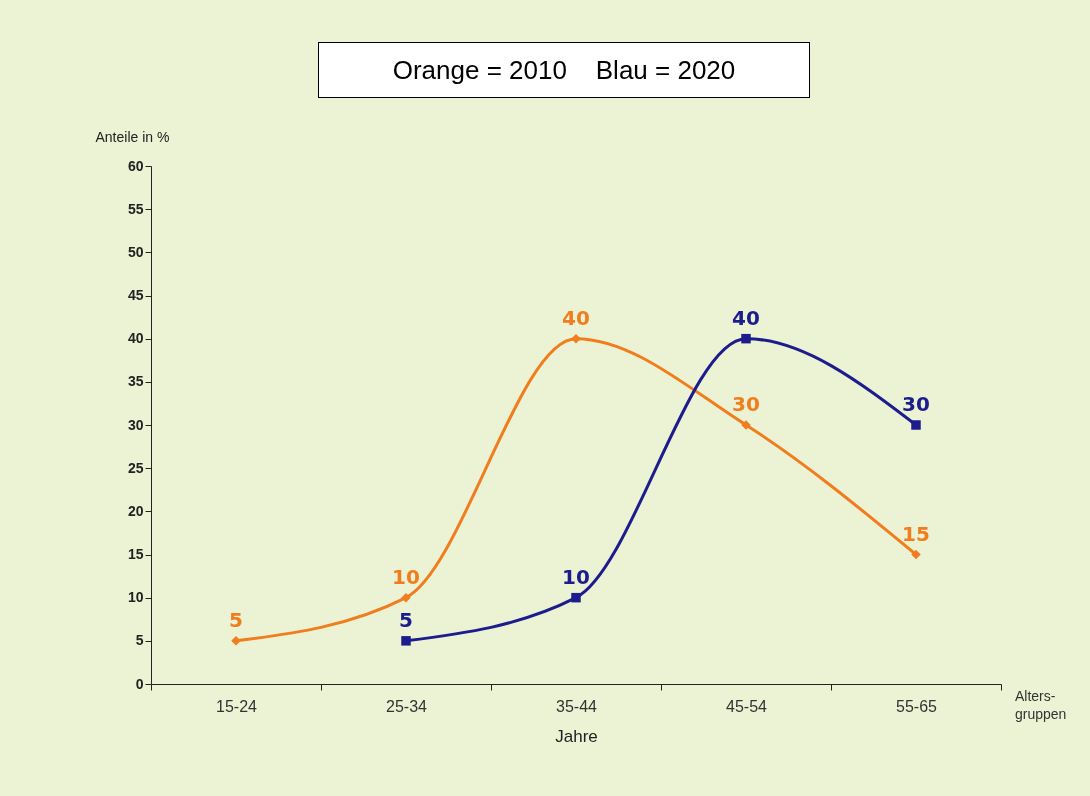 This screenshot has width=1090, height=796. Describe the element at coordinates (135, 597) in the screenshot. I see `y-tick-label: 10` at that location.